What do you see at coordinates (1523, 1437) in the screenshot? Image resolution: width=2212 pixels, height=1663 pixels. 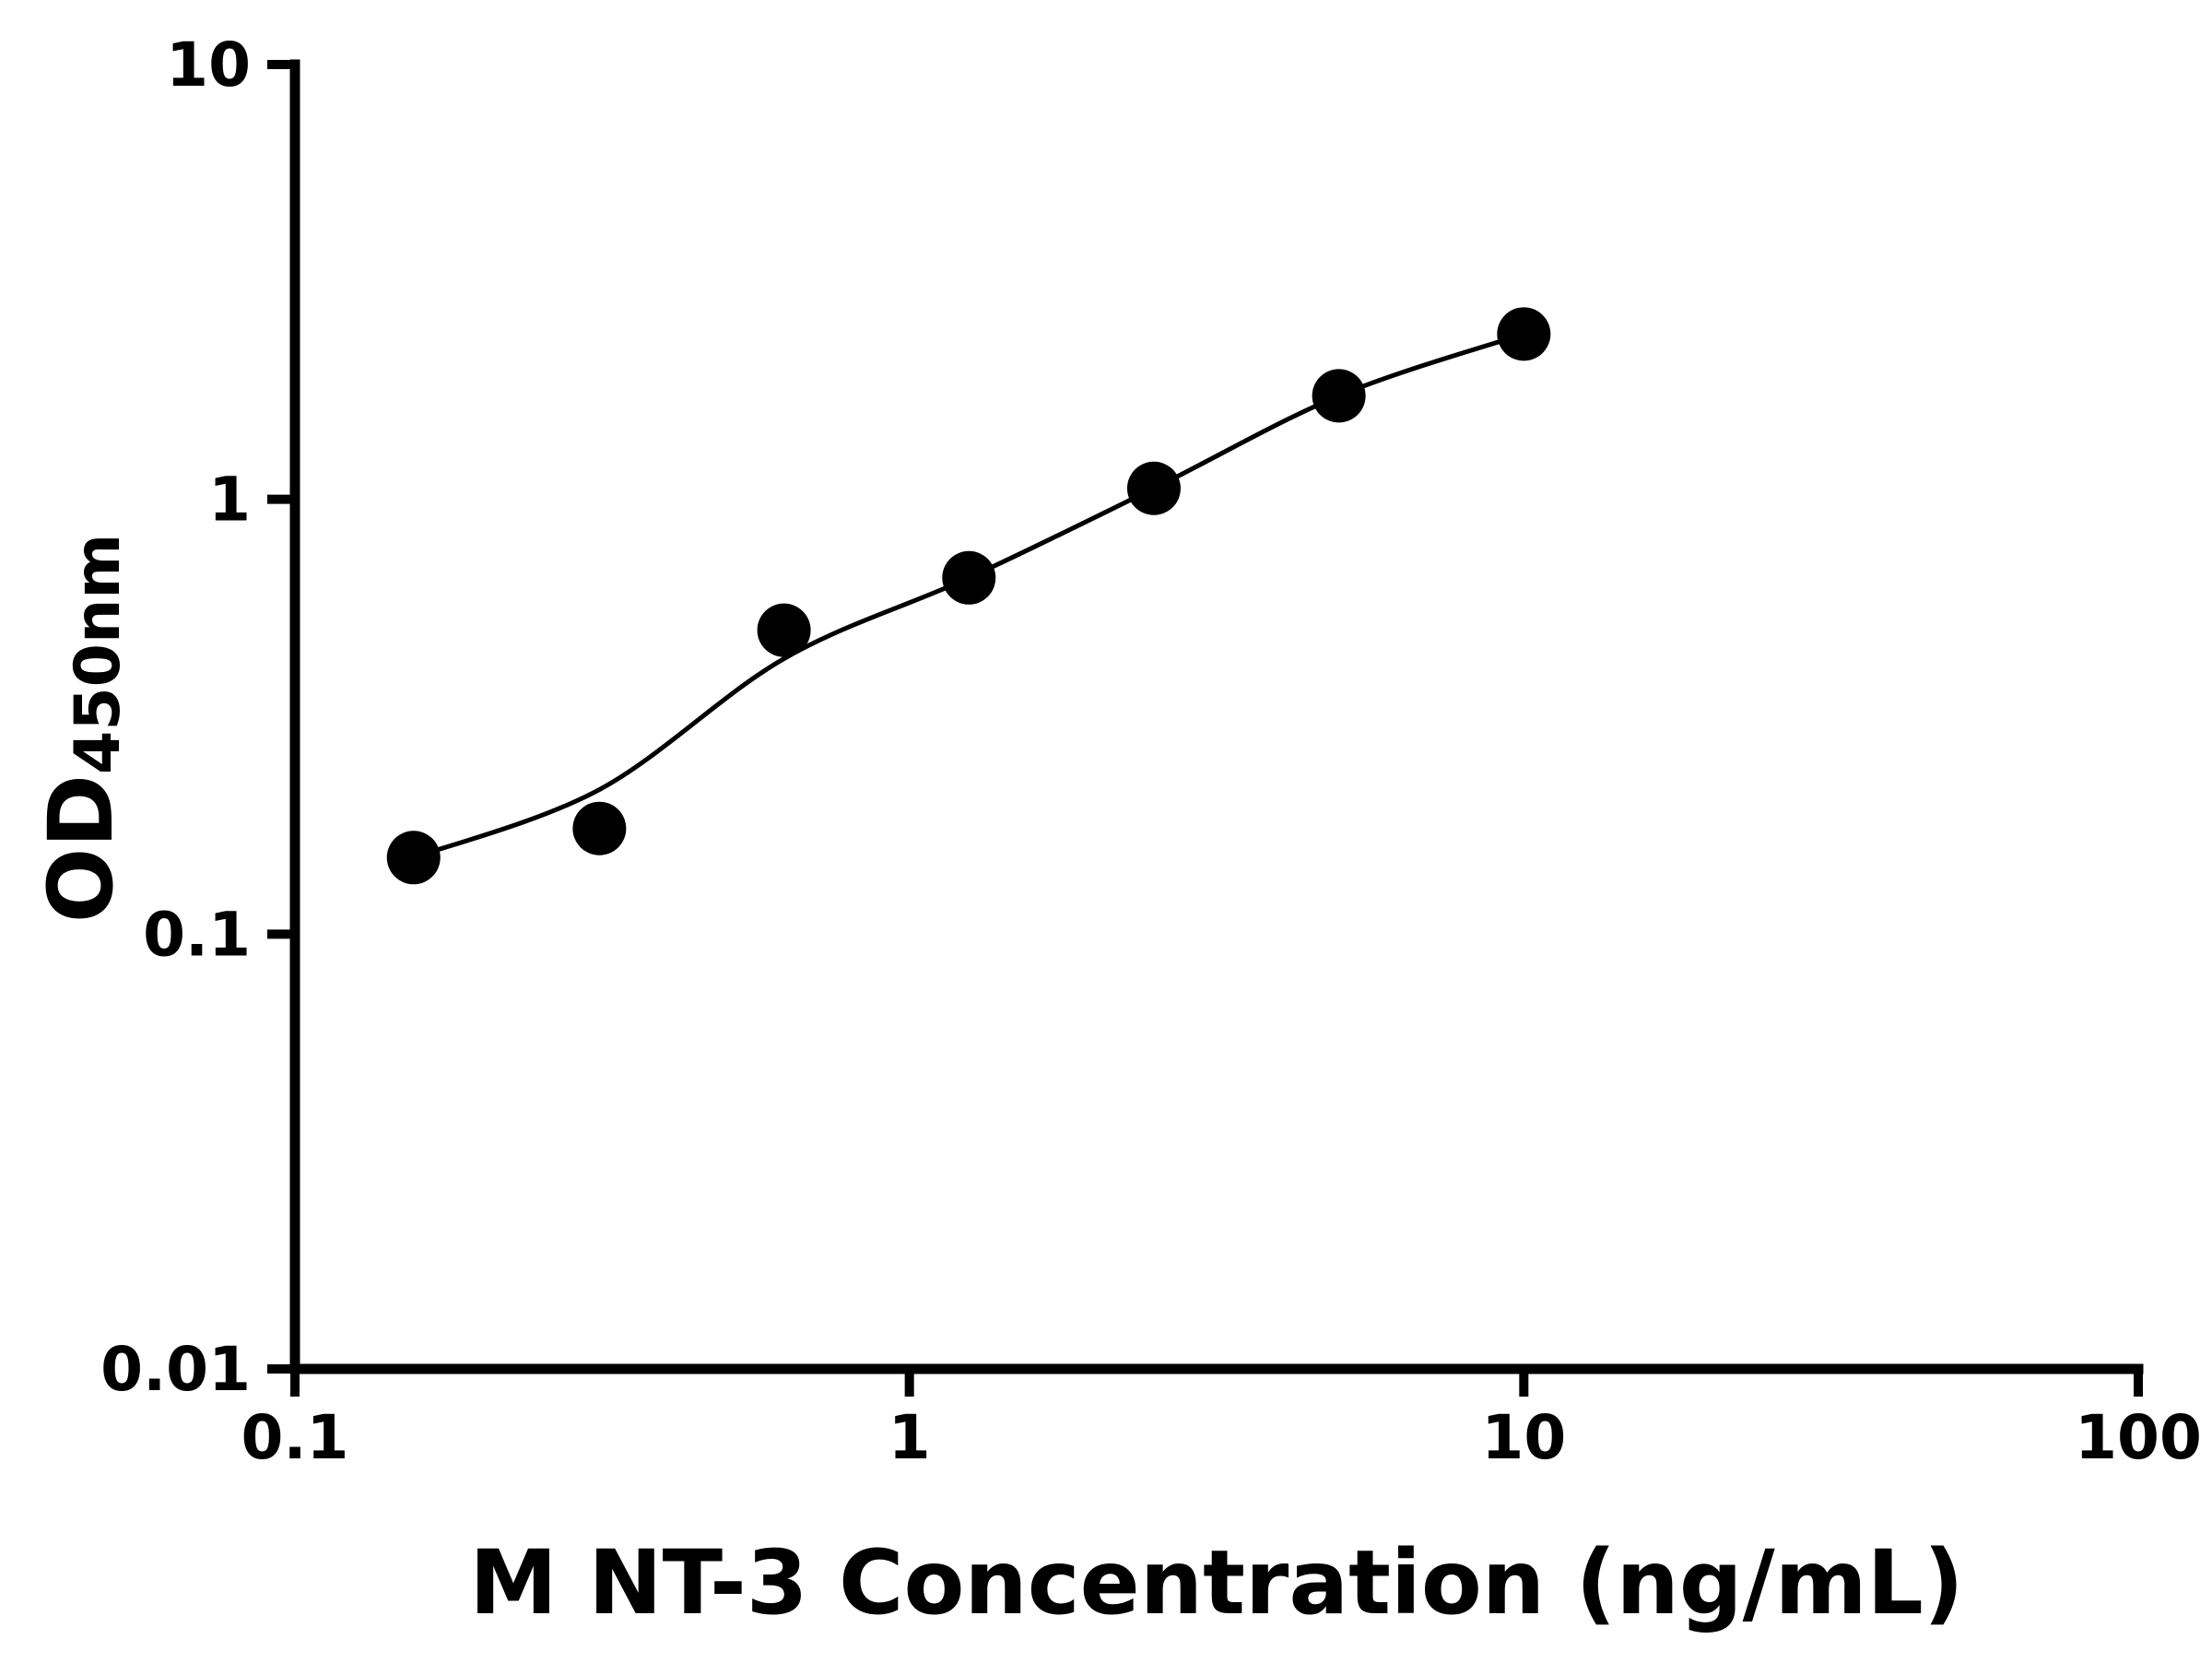 I see `x-tick-label: 10` at bounding box center [1523, 1437].